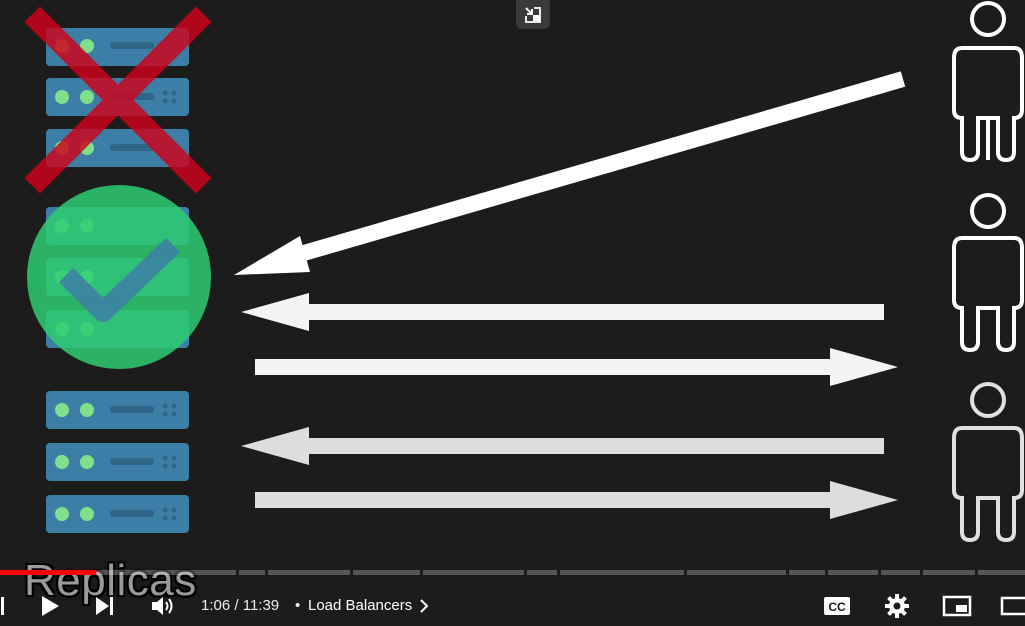 This screenshot has width=1025, height=626. I want to click on player-controls-bar: CC, so click(512, 605).